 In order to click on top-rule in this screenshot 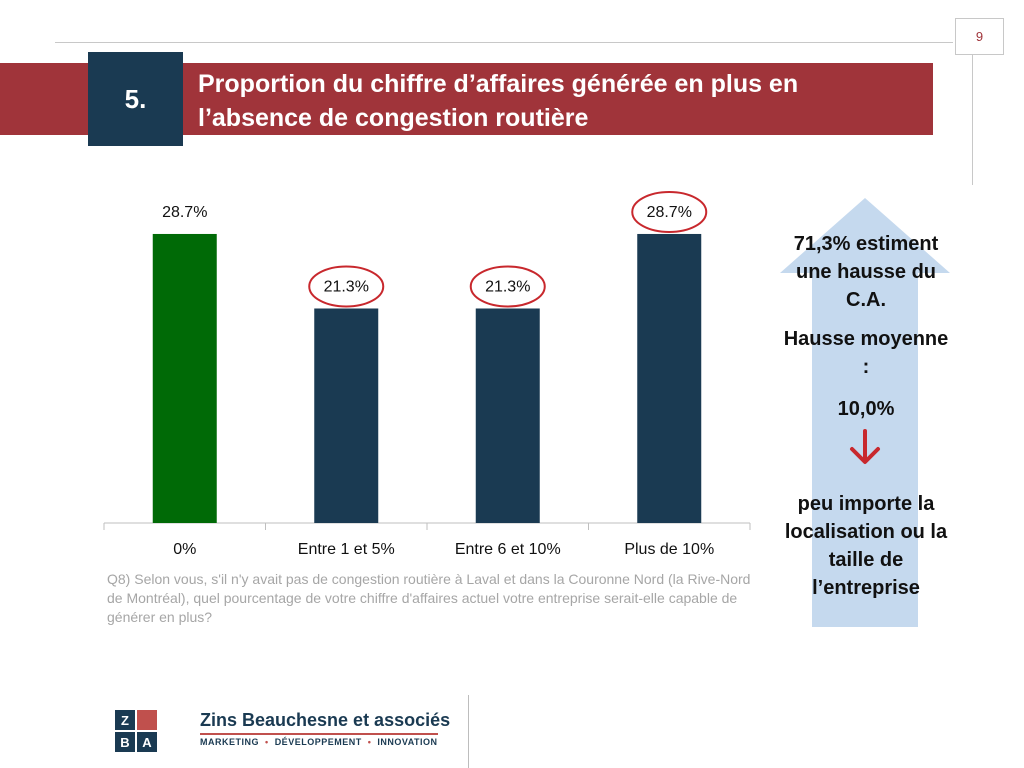, I will do `click(504, 42)`.